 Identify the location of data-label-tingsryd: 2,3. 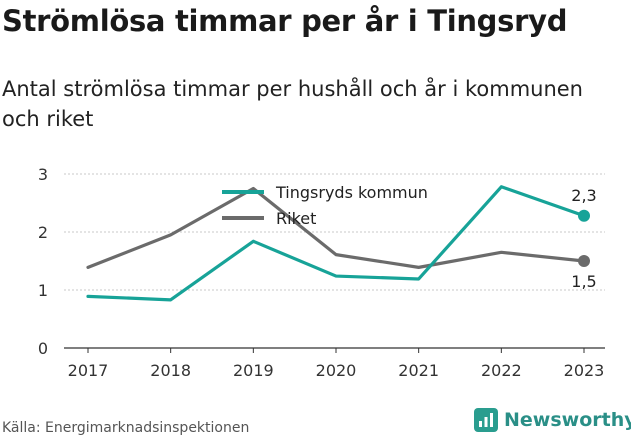
(583, 195).